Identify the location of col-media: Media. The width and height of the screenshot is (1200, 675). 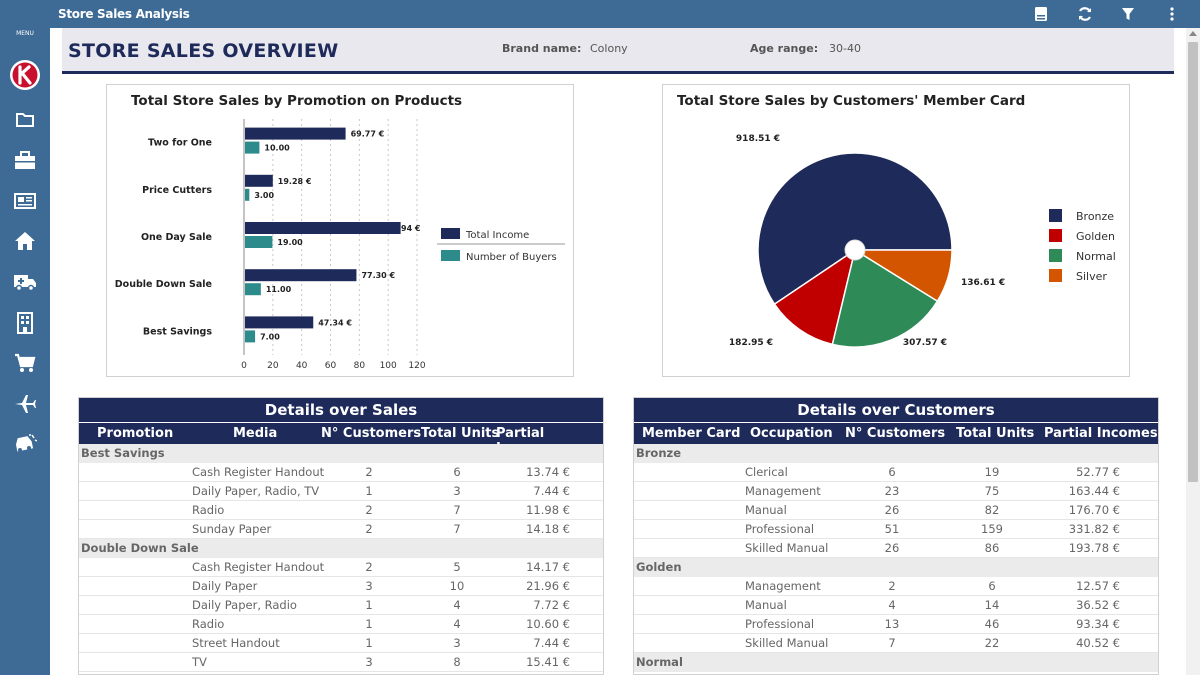
(255, 433).